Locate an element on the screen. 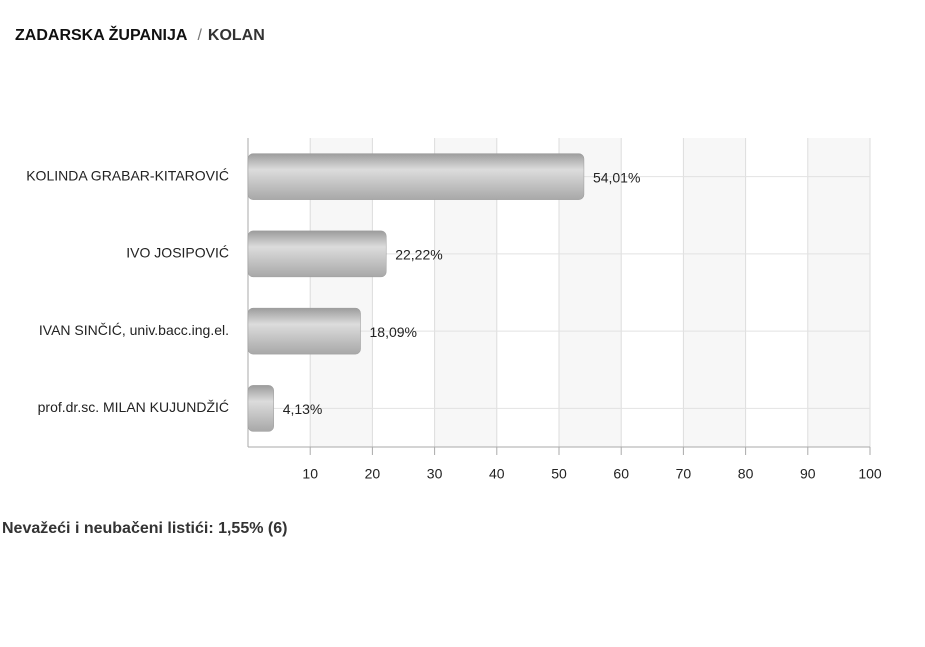 The height and width of the screenshot is (647, 925). x-tick-label: 80 is located at coordinates (746, 474).